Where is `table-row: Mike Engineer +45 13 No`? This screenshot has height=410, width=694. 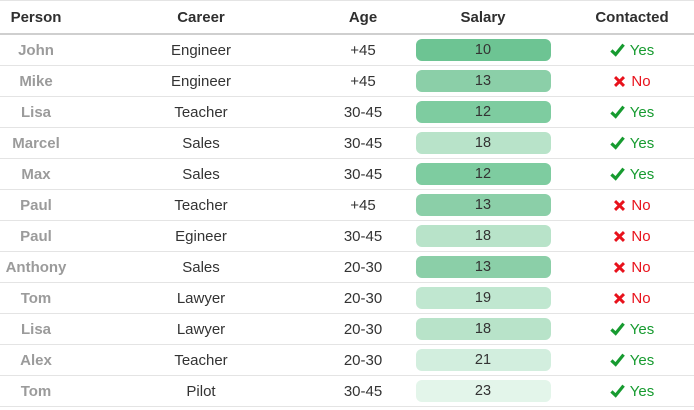
table-row: Mike Engineer +45 13 No is located at coordinates (347, 81).